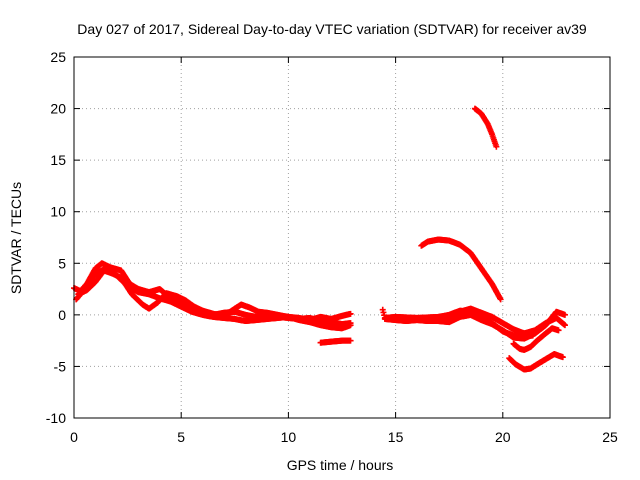 The width and height of the screenshot is (640, 480). I want to click on y-tick-label: 5, so click(62, 263).